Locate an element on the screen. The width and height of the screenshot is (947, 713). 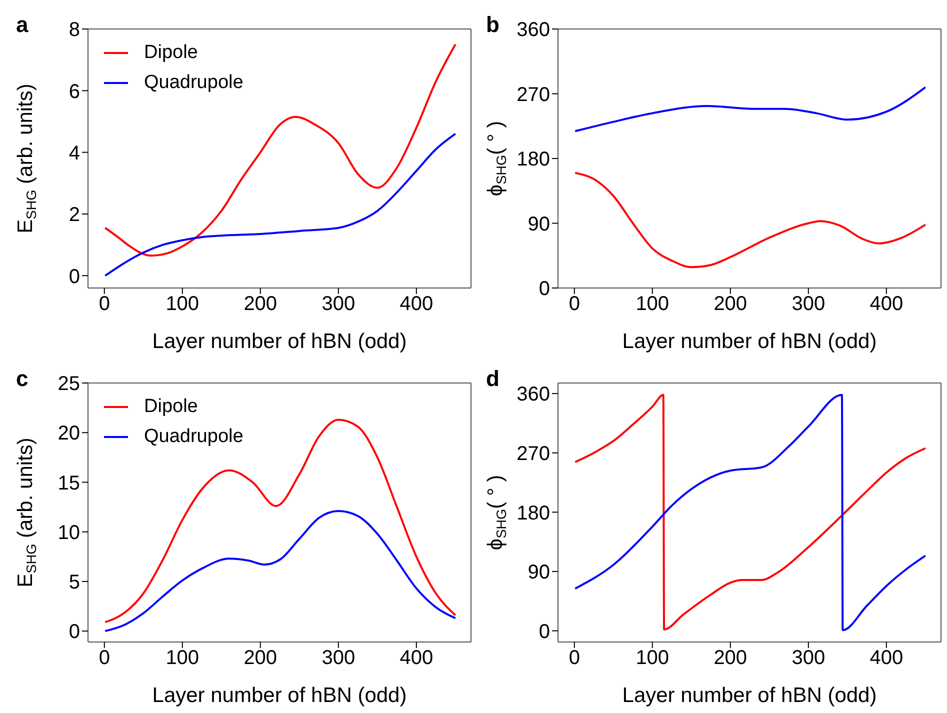
text: b is located at coordinates (493, 25).